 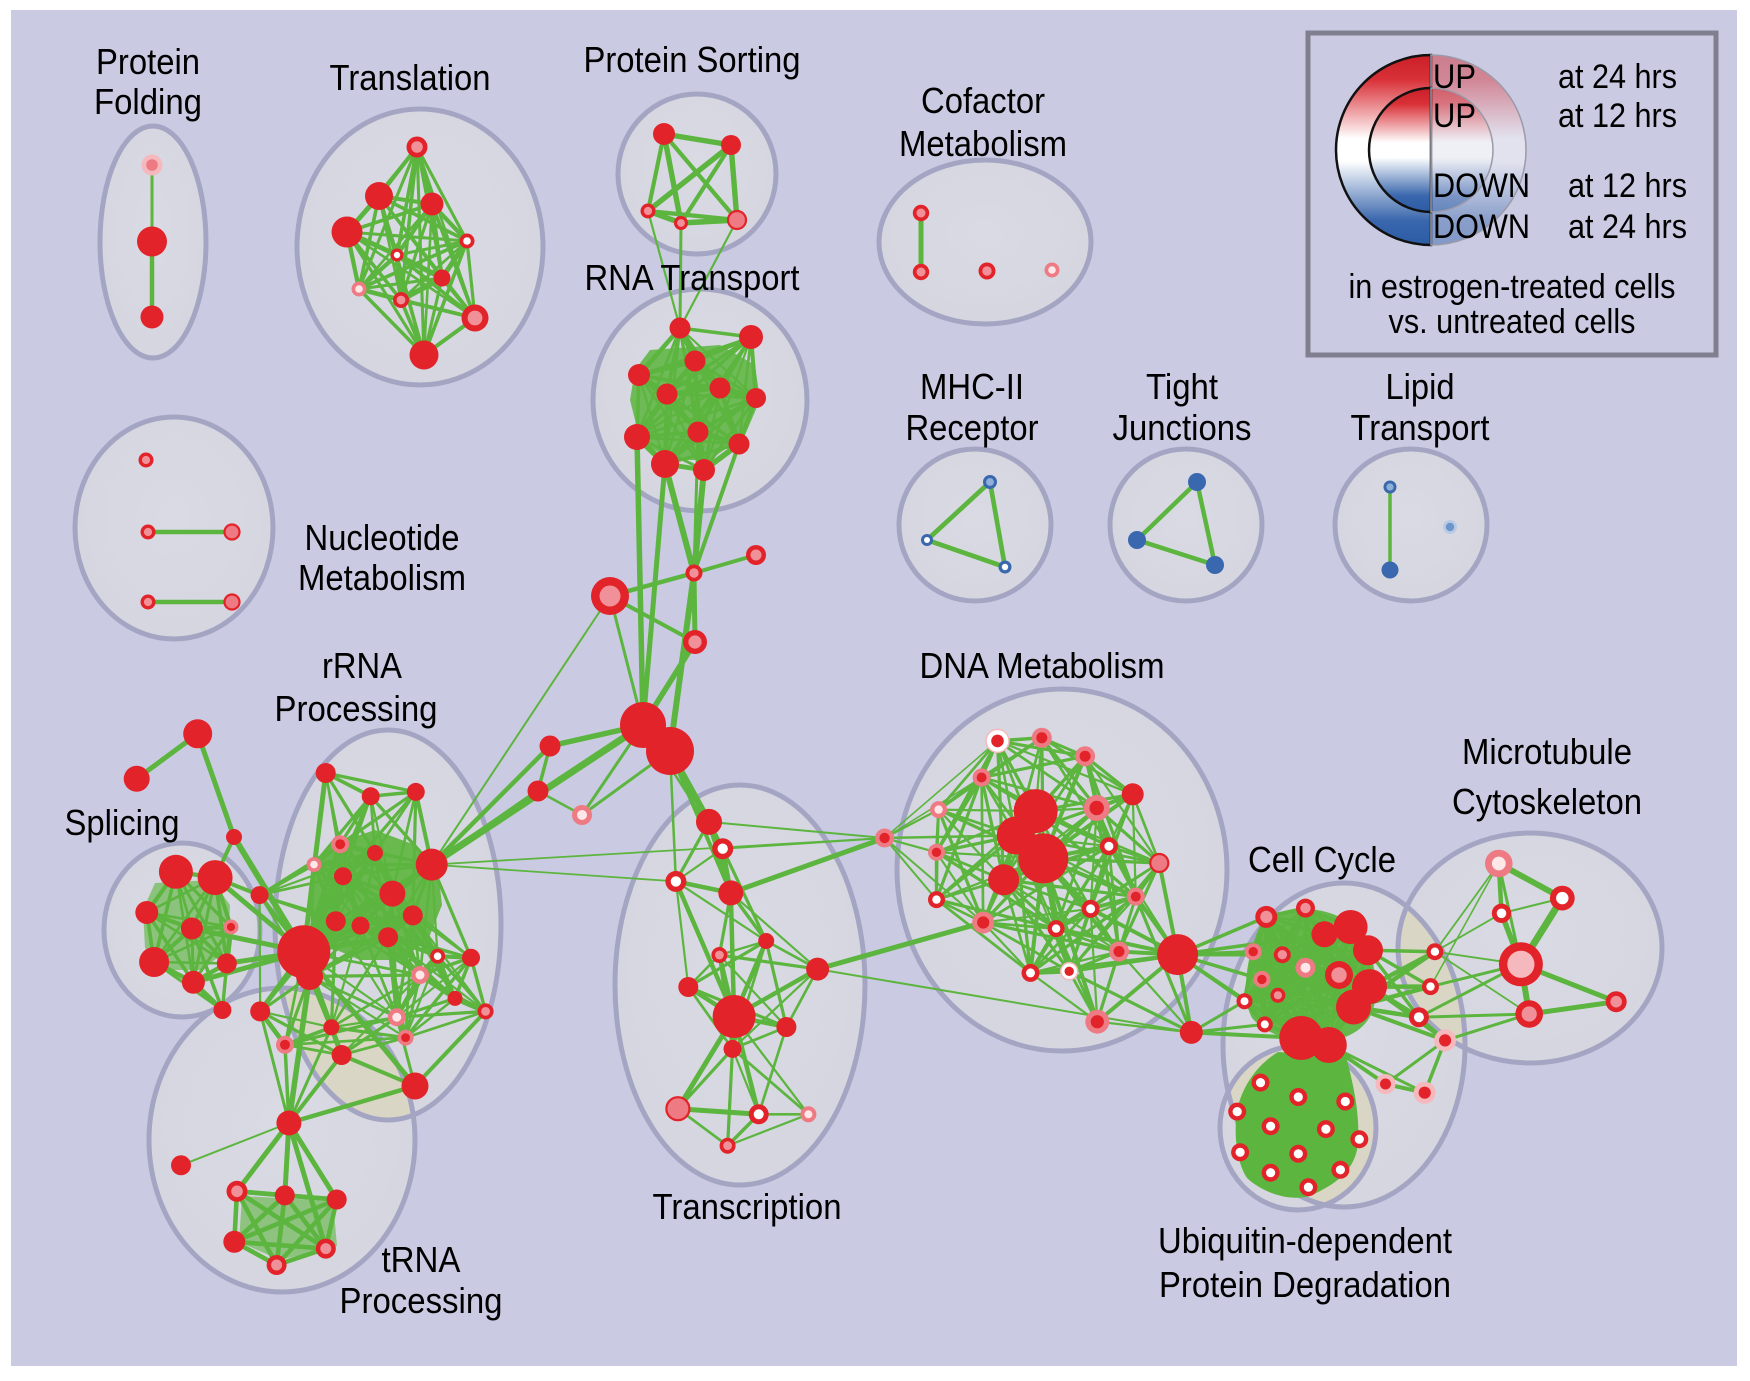 What do you see at coordinates (1305, 1240) in the screenshot?
I see `svg-text: Ubiquitin-dependent` at bounding box center [1305, 1240].